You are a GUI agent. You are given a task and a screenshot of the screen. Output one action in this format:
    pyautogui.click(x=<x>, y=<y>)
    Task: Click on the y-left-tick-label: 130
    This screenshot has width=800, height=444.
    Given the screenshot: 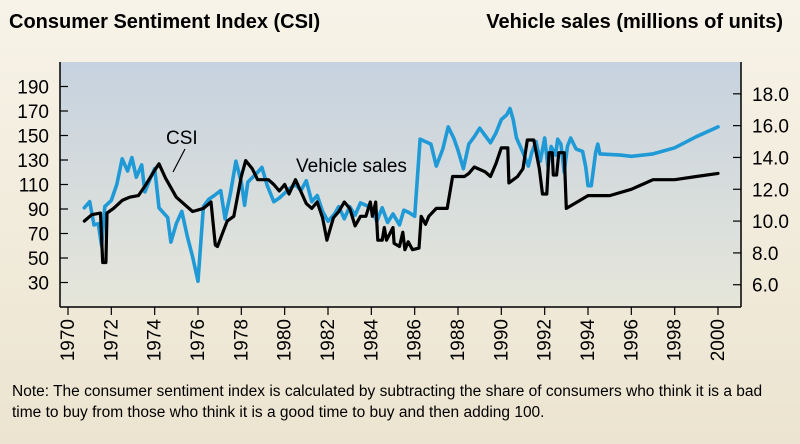 What is the action you would take?
    pyautogui.click(x=33, y=161)
    